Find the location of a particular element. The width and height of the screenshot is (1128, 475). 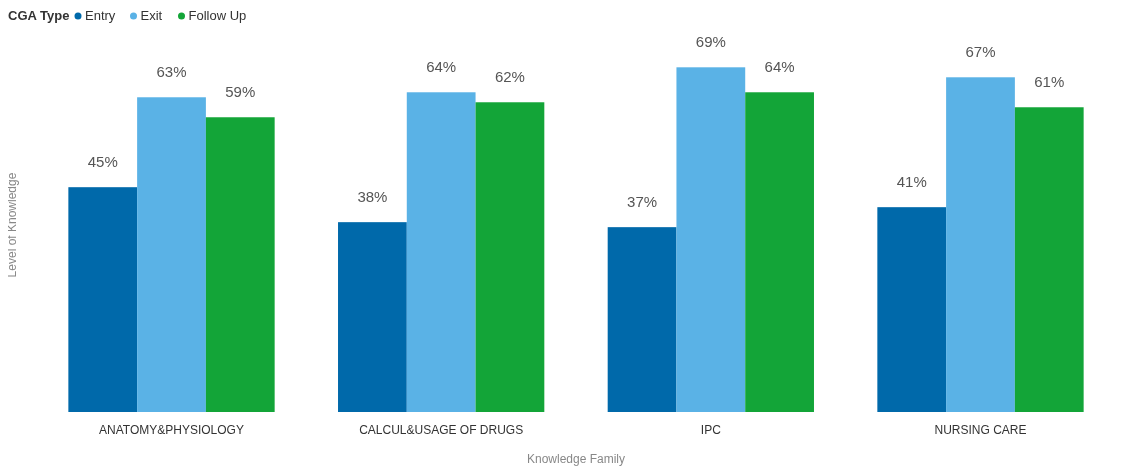

legend-title: CGA Type is located at coordinates (39, 15).